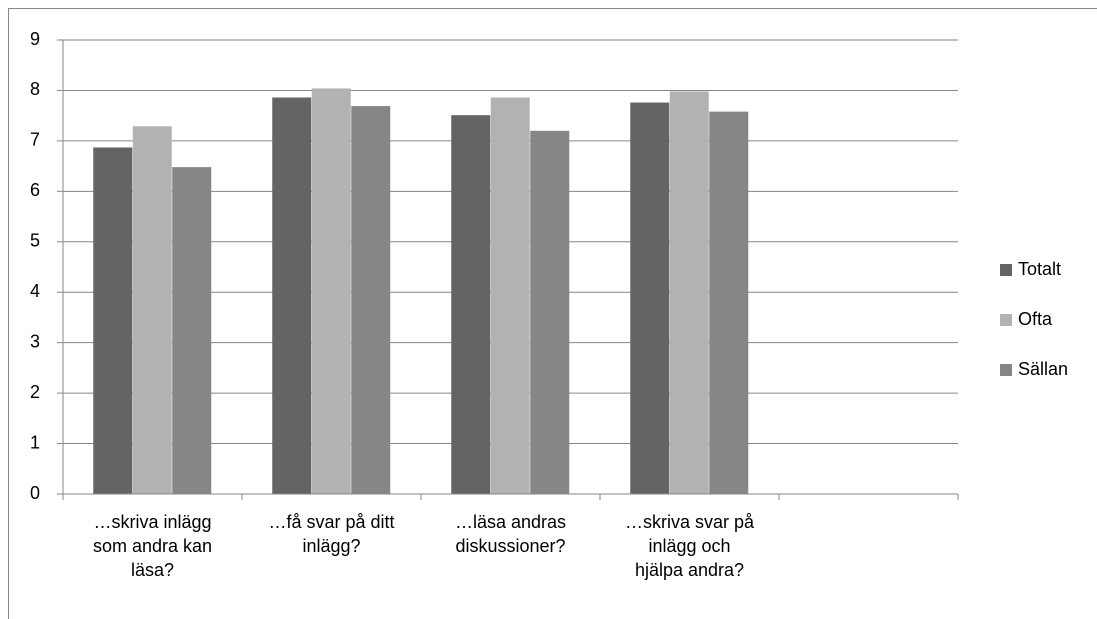 Image resolution: width=1097 pixels, height=619 pixels. I want to click on x-tick-label: …läsa andras diskussioner?, so click(510, 534).